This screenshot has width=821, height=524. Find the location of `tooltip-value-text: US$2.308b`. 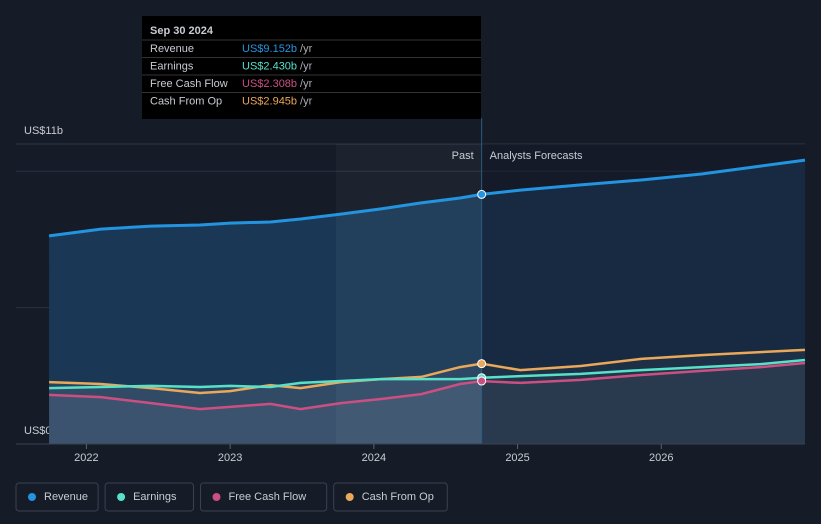

tooltip-value-text: US$2.308b is located at coordinates (269, 84).